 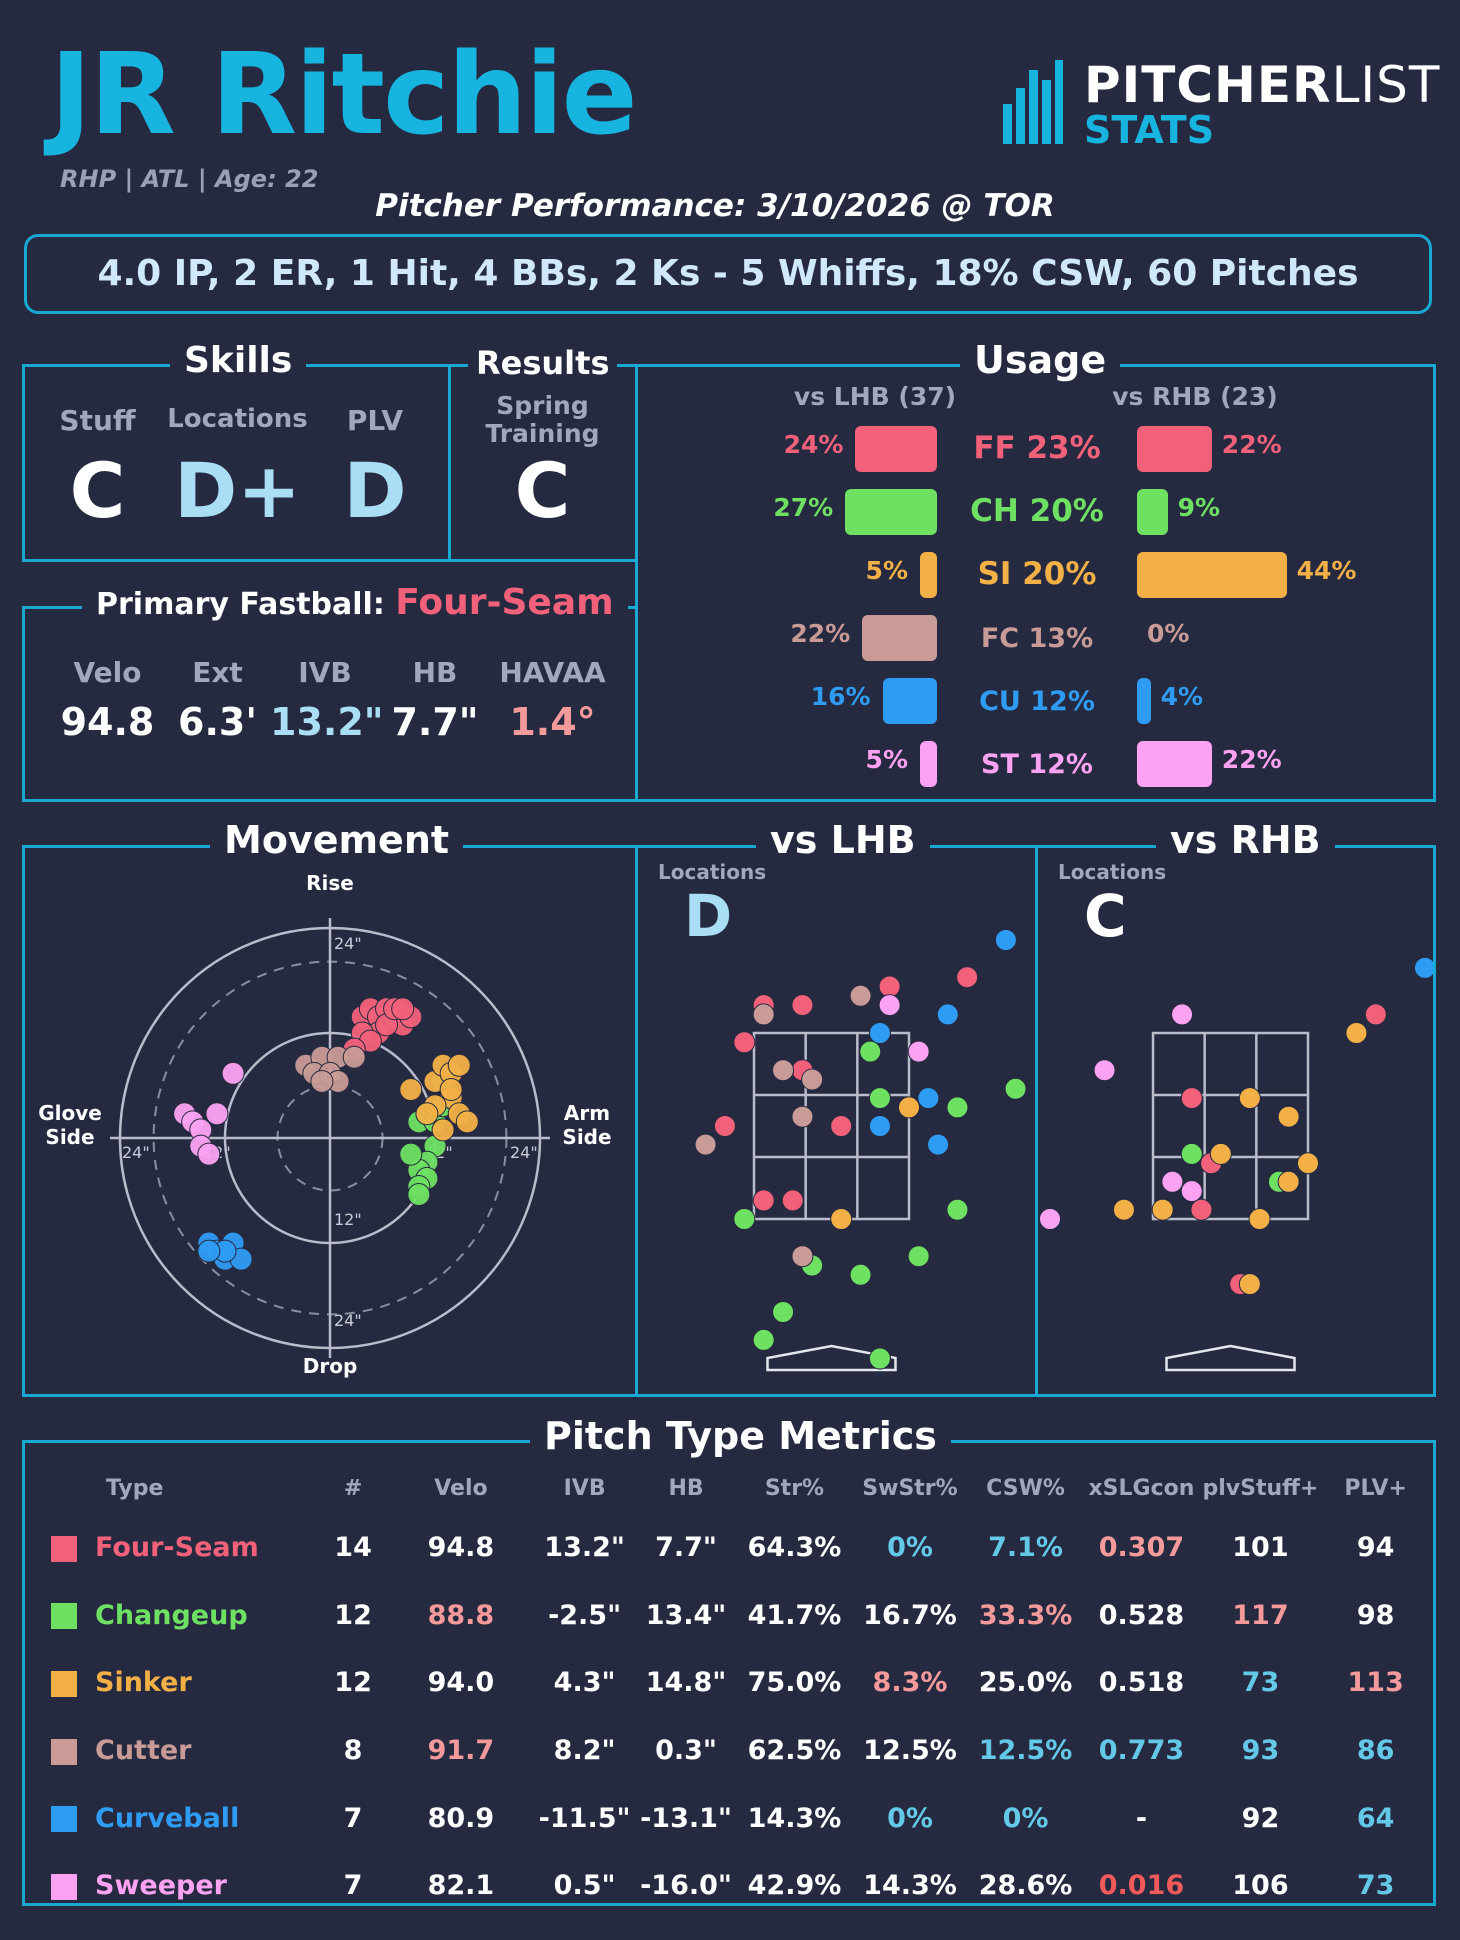 What do you see at coordinates (840, 696) in the screenshot?
I see `usage-pct-lhb: 16%` at bounding box center [840, 696].